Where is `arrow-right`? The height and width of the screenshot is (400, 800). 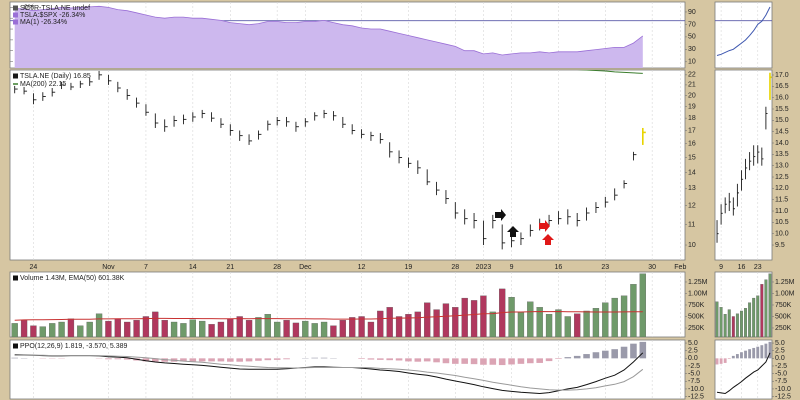 arrow-right is located at coordinates (500, 215).